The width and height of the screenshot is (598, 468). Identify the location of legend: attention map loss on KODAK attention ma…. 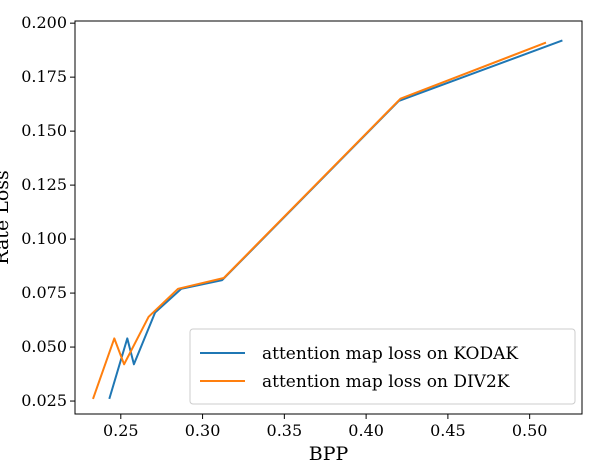
(382, 366).